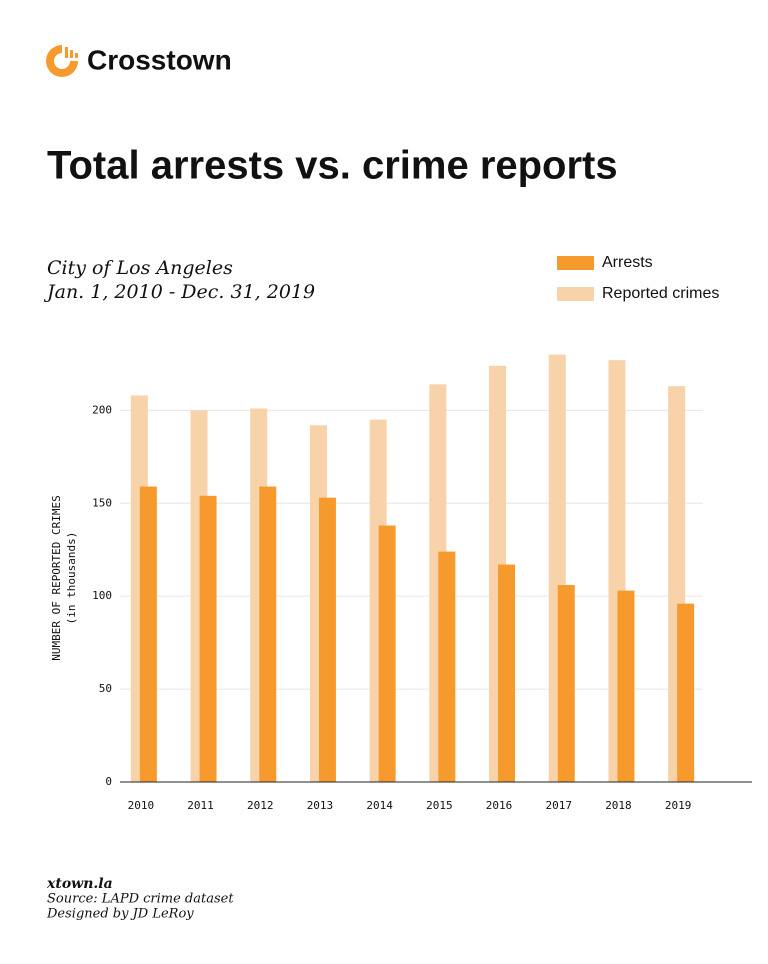  What do you see at coordinates (102, 595) in the screenshot?
I see `y-tick-label: 100` at bounding box center [102, 595].